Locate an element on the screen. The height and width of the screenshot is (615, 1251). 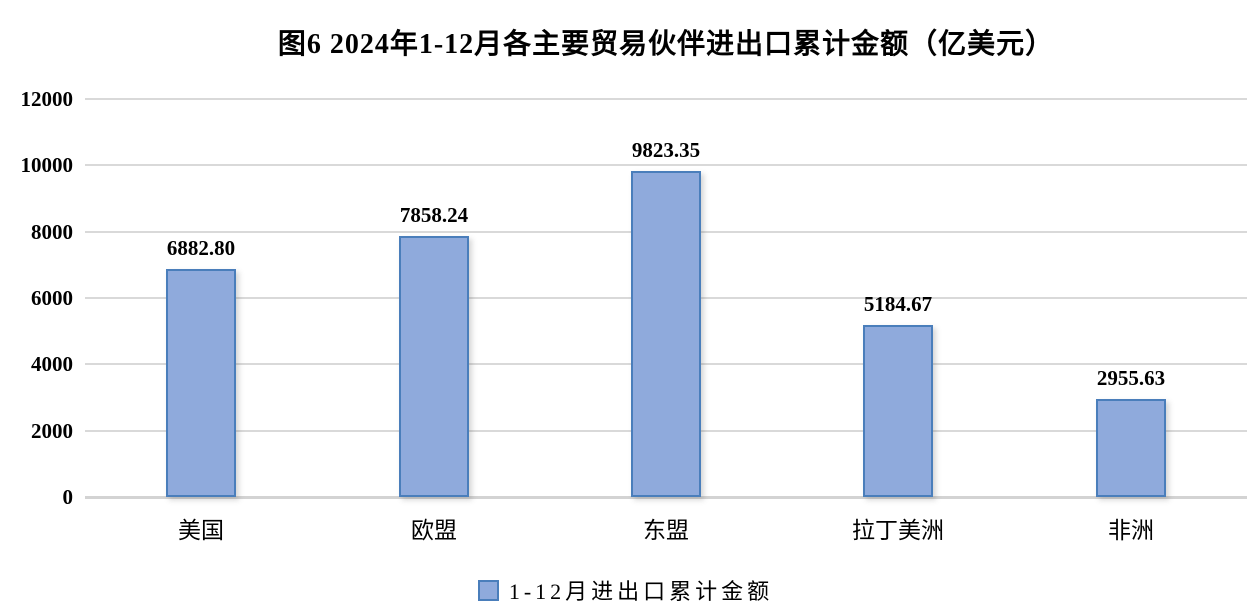
legend-swatch-icon is located at coordinates (488, 590).